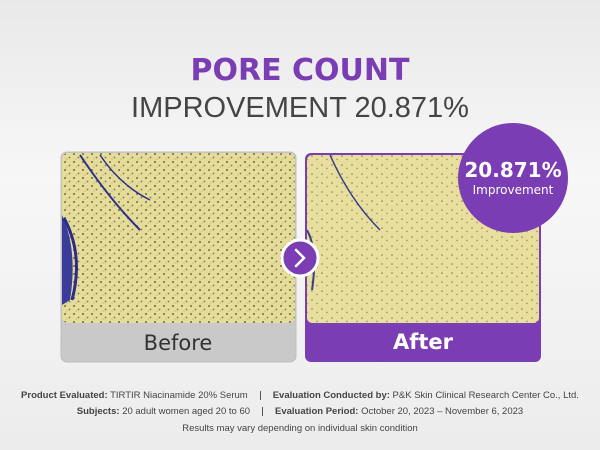 Image resolution: width=600 pixels, height=450 pixels. I want to click on panel-label: Before, so click(178, 343).